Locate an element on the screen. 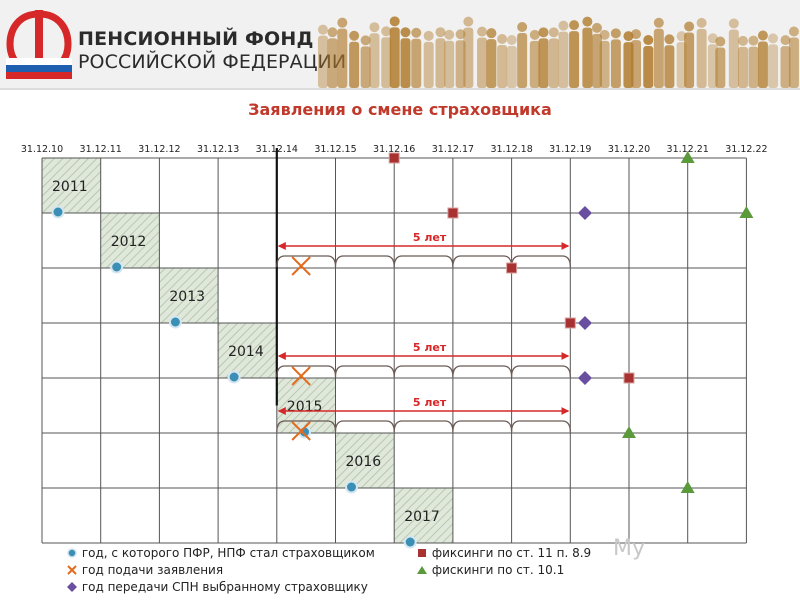 The height and width of the screenshot is (600, 800). year-label: 2014 is located at coordinates (246, 352).